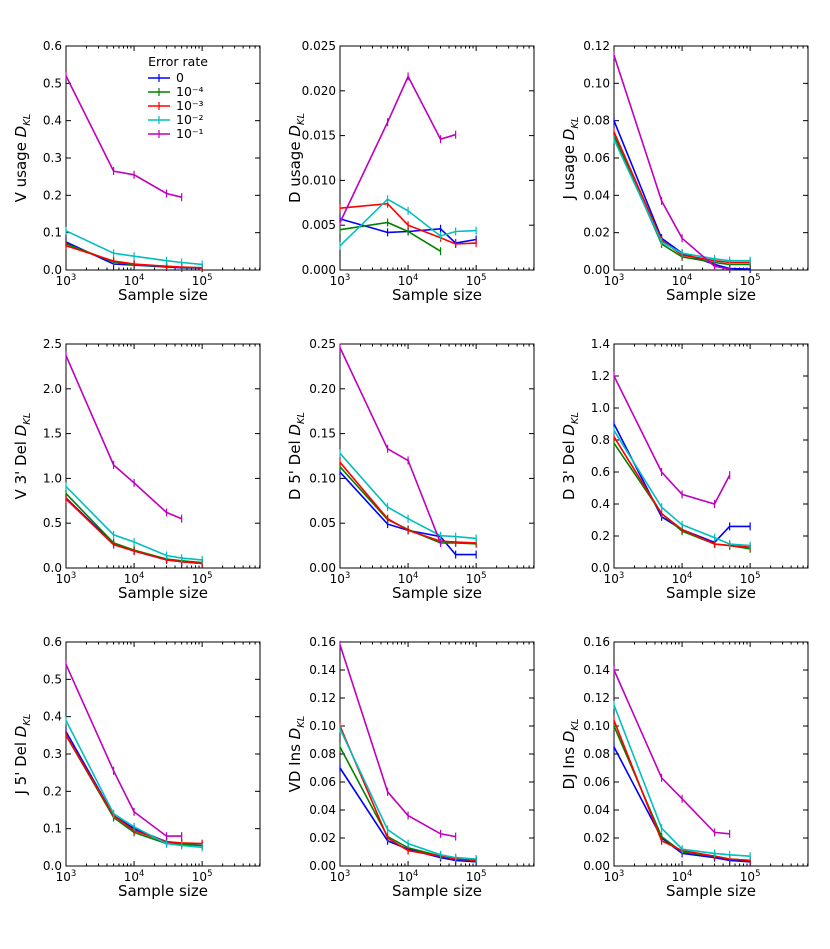 Image resolution: width=830 pixels, height=949 pixels. I want to click on y-tick-label: 0.4, so click(52, 121).